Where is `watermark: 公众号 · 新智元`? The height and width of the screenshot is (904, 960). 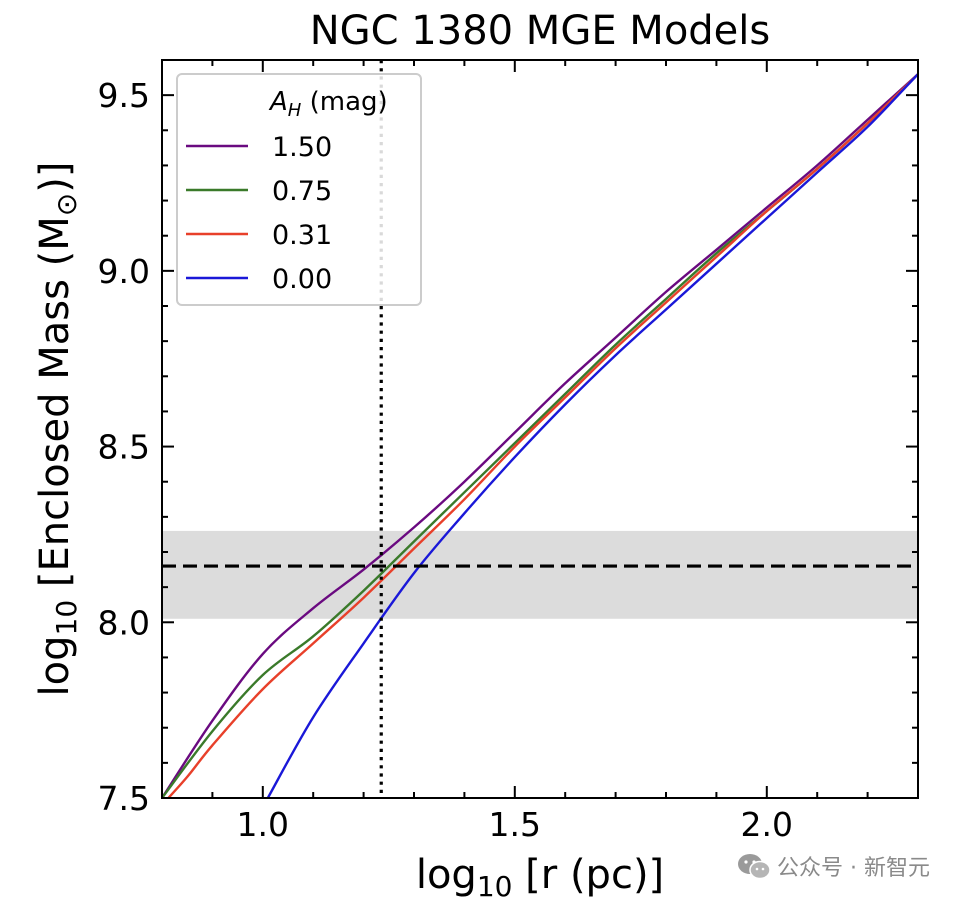
watermark: 公众号 · 新智元 is located at coordinates (833, 866).